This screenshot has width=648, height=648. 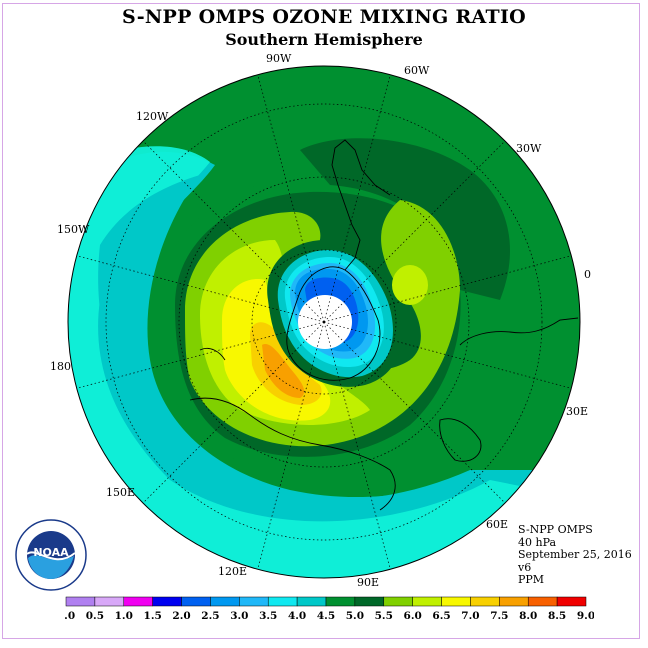 I want to click on colorbar-tick-label: 0.5, so click(x=95, y=616).